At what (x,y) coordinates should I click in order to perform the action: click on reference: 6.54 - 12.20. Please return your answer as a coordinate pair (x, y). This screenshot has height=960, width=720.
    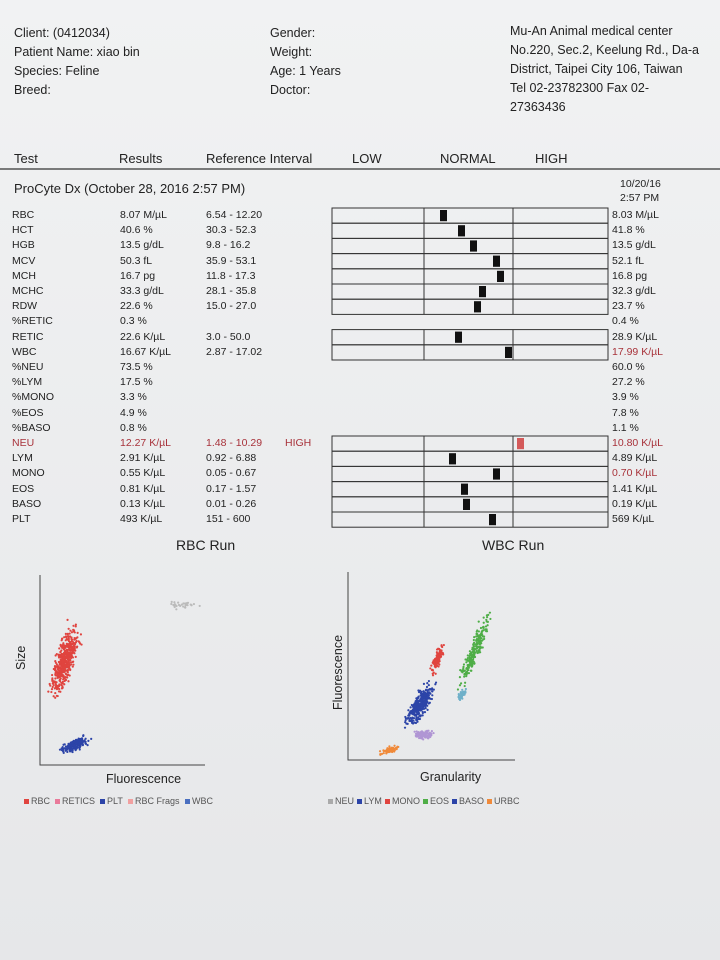
    Looking at the image, I should click on (234, 215).